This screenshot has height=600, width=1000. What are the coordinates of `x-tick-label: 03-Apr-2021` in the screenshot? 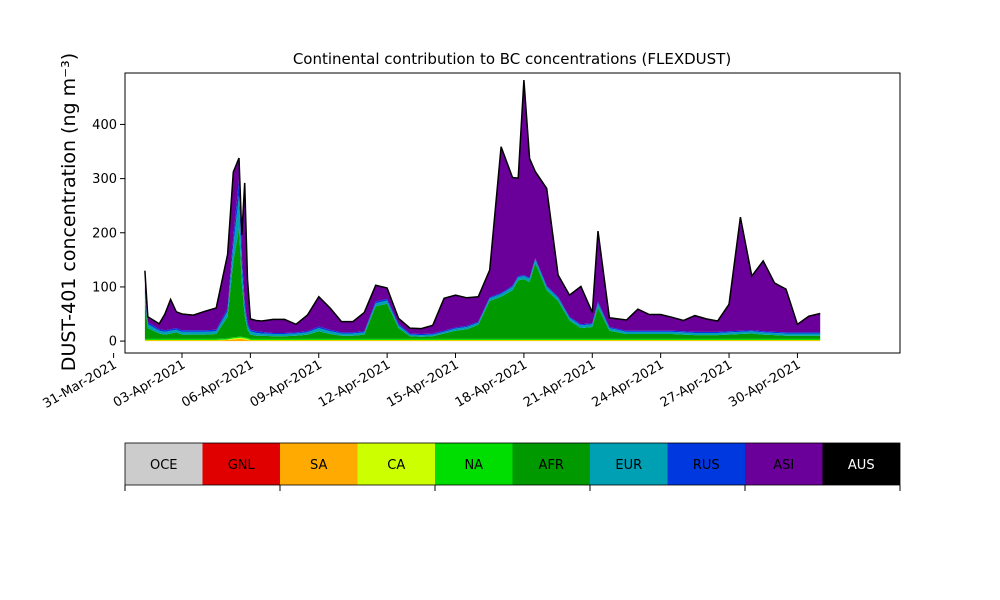 It's located at (149, 383).